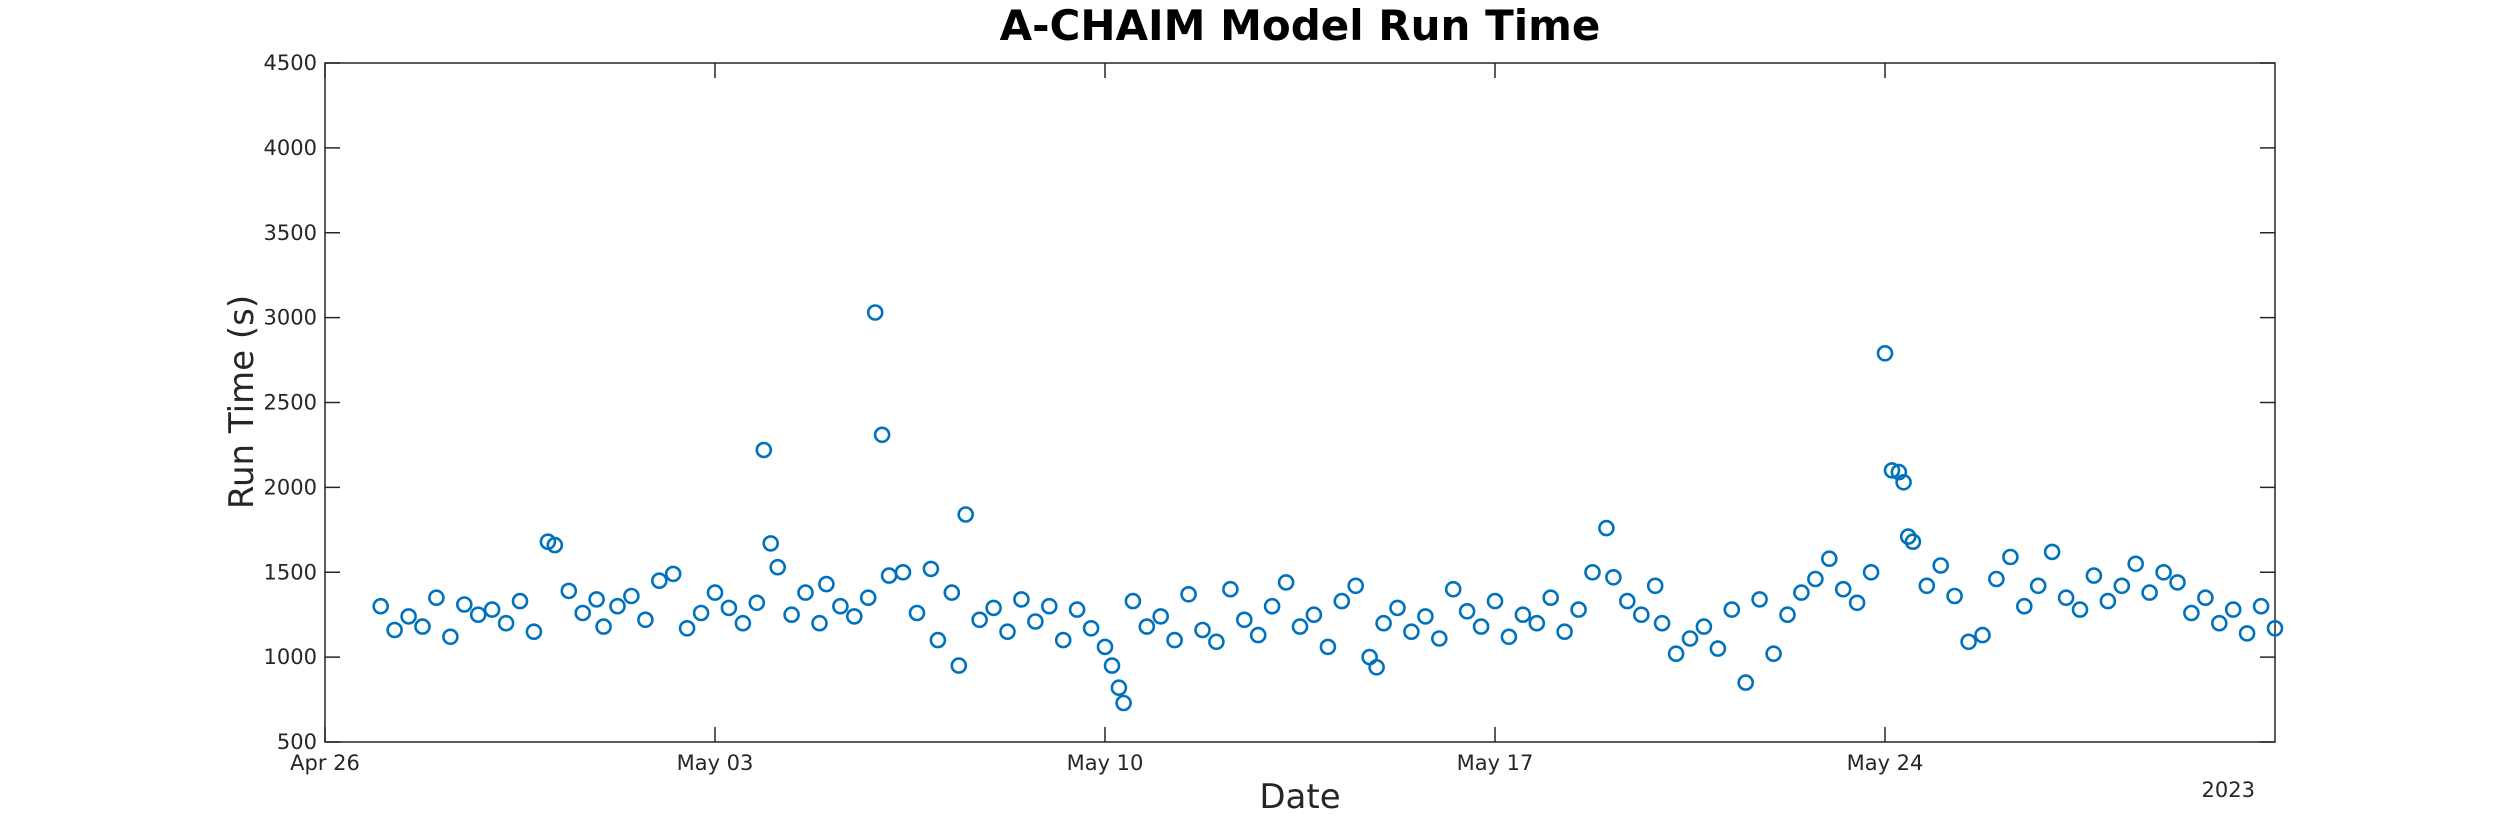  What do you see at coordinates (1495, 763) in the screenshot?
I see `x-tick-label: May 17` at bounding box center [1495, 763].